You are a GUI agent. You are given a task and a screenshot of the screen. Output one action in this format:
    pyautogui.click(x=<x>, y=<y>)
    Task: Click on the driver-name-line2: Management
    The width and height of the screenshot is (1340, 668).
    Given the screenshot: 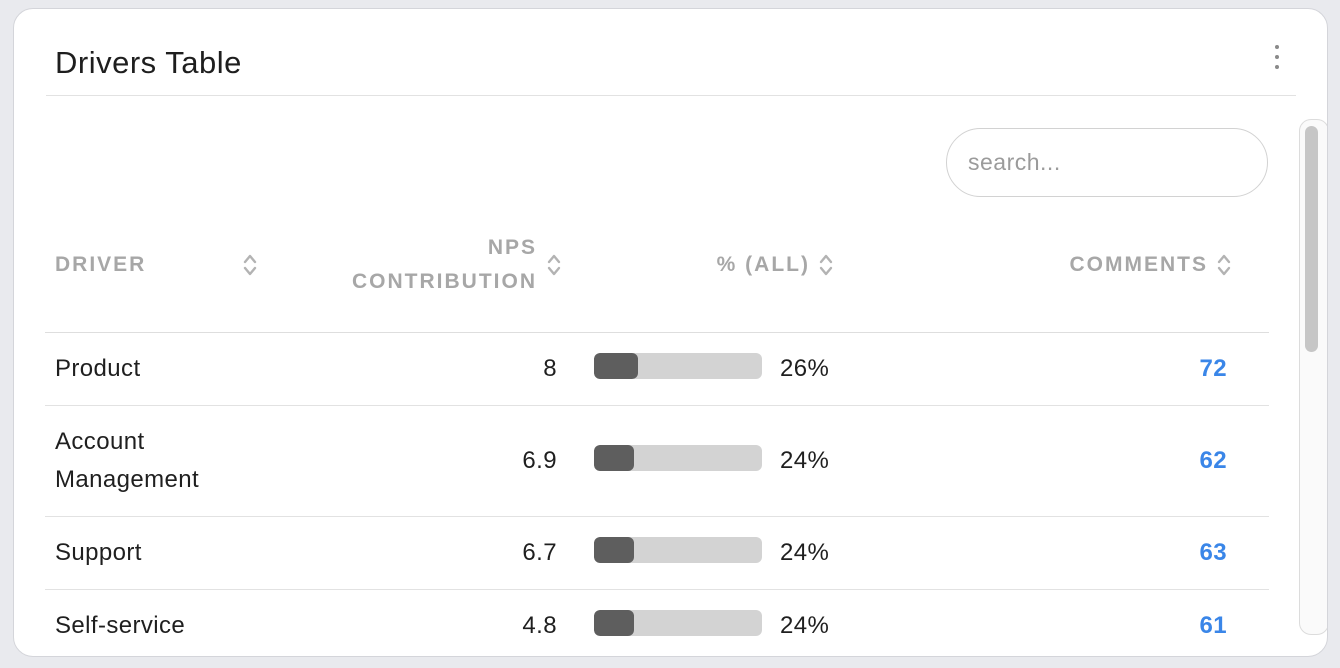 What is the action you would take?
    pyautogui.click(x=127, y=479)
    